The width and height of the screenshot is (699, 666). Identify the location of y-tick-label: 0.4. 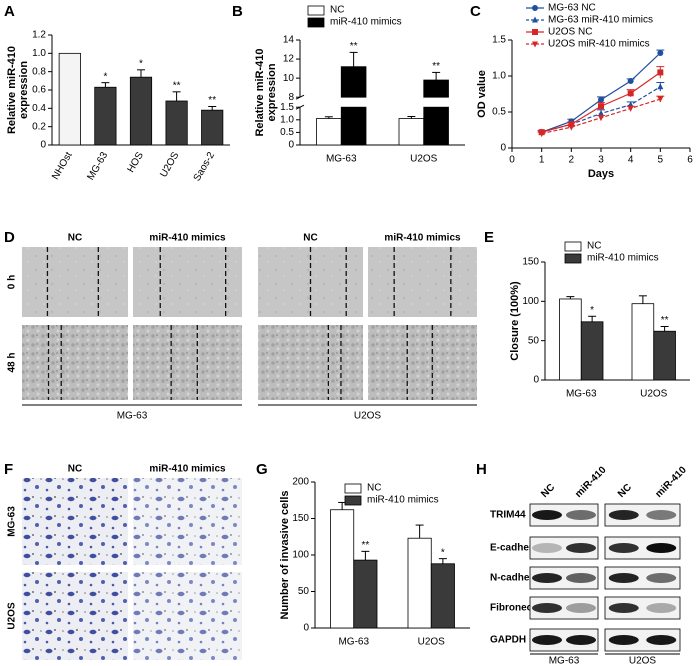
(39, 108).